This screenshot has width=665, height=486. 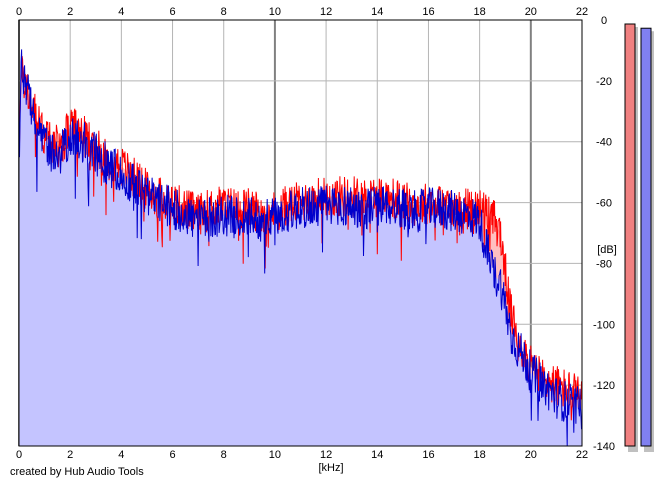 What do you see at coordinates (630, 235) in the screenshot?
I see `level-meter-left` at bounding box center [630, 235].